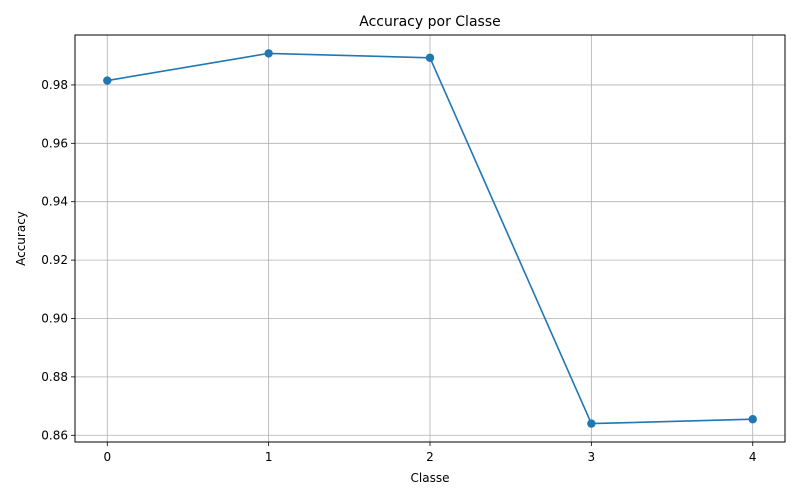  I want to click on y-tick-label: 0.88, so click(54, 377).